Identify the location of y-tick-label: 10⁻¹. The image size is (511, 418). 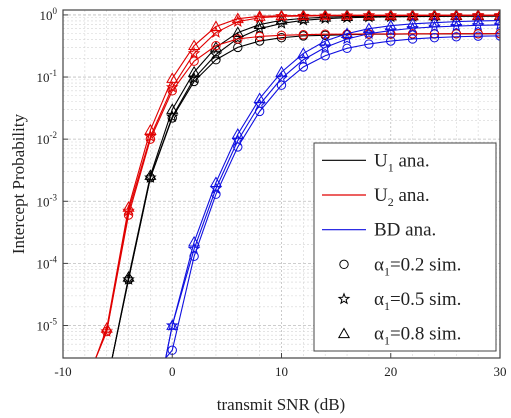
(47, 76).